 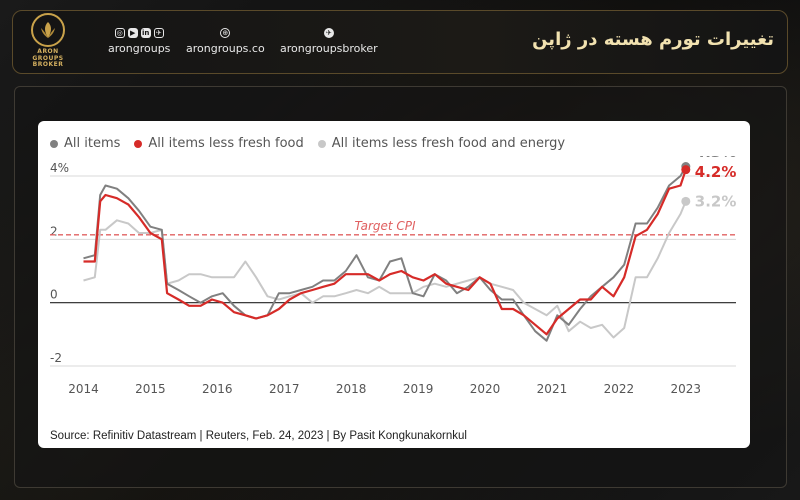 What do you see at coordinates (653, 39) in the screenshot?
I see `page-title: تغییرات تورم هسته در ژاپن` at bounding box center [653, 39].